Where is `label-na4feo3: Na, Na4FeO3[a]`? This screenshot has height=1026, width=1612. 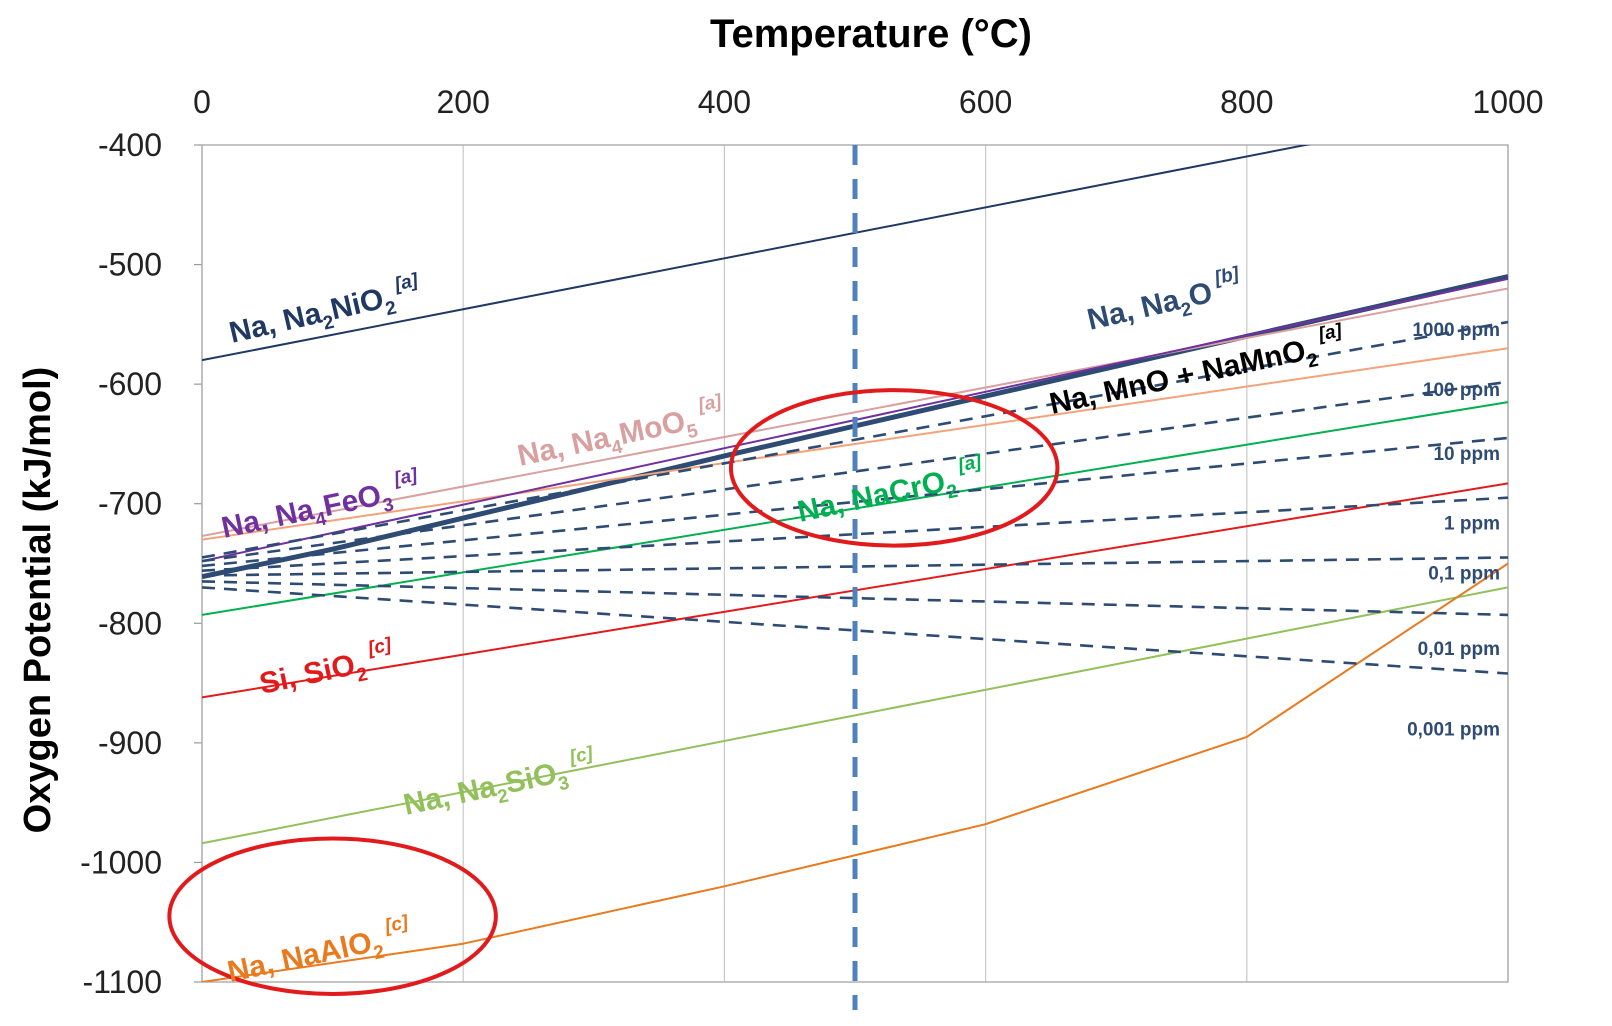
label-na4feo3: Na, Na4FeO3[a] is located at coordinates (321, 508).